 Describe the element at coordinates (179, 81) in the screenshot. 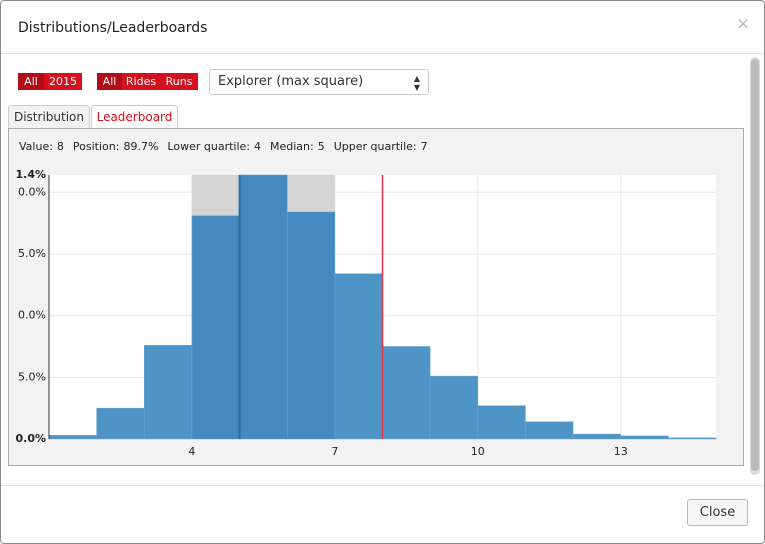

I see `filter-button: Runs` at that location.